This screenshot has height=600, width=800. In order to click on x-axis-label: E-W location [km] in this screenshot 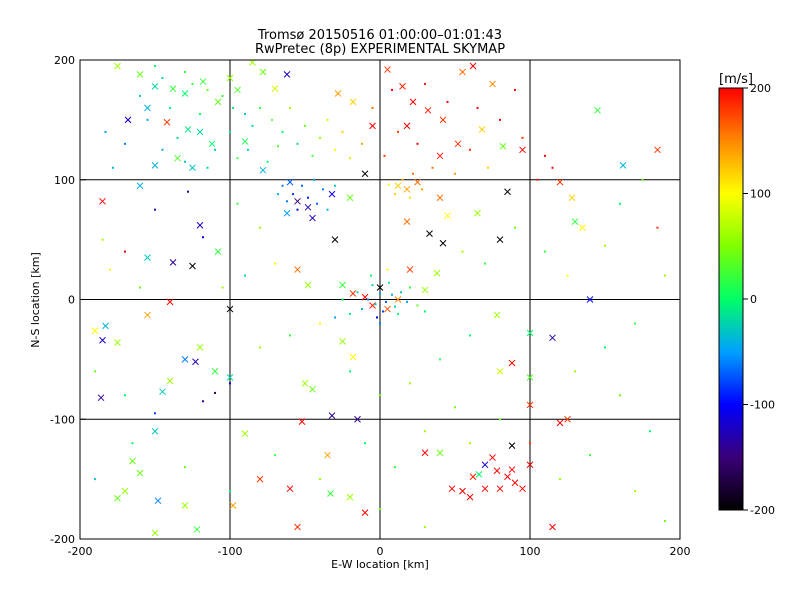, I will do `click(380, 564)`.